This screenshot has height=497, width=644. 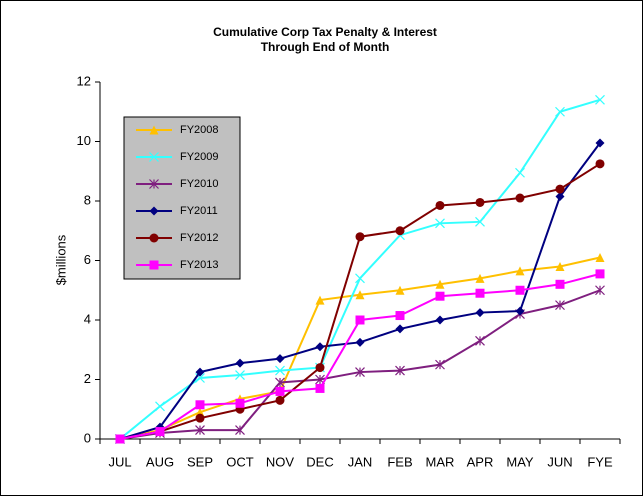 What do you see at coordinates (399, 461) in the screenshot?
I see `x-tick-label: FEB` at bounding box center [399, 461].